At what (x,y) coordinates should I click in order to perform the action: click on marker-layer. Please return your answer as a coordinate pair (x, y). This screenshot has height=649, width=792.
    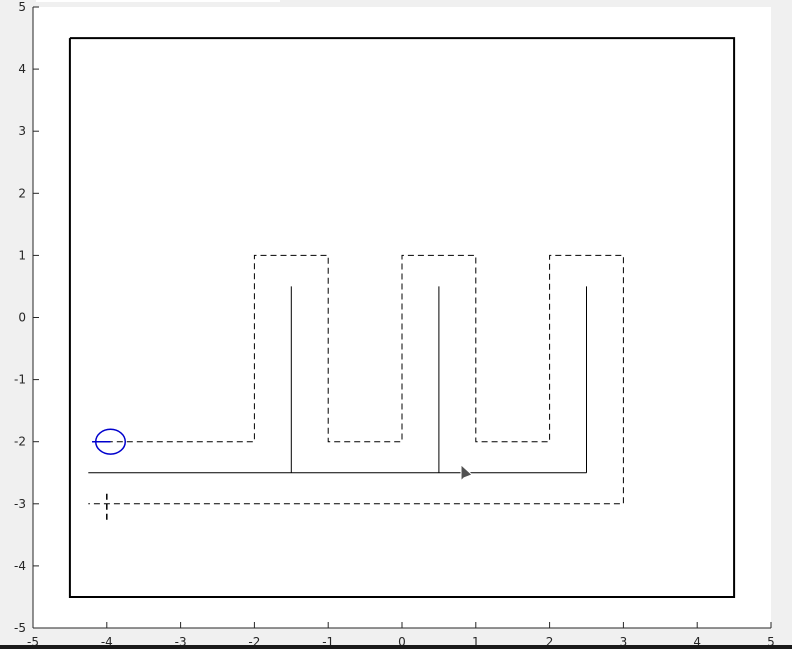
    Looking at the image, I should click on (109, 474).